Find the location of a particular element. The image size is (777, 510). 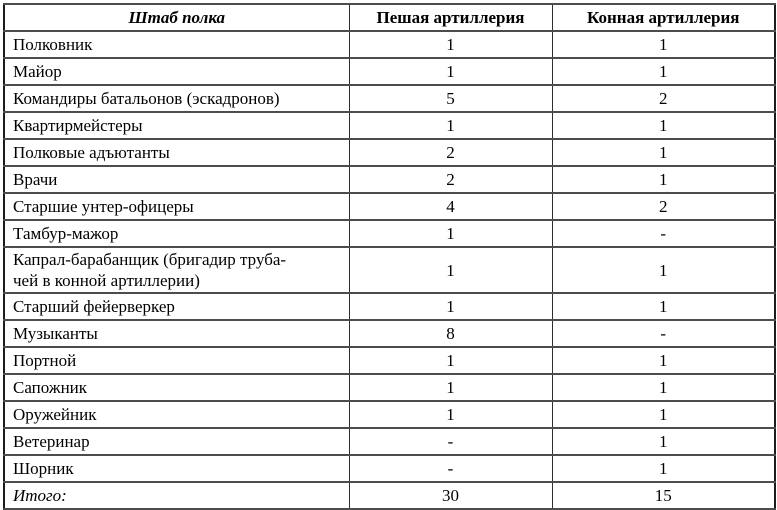

foot-artillery-cell: 8 is located at coordinates (450, 333).